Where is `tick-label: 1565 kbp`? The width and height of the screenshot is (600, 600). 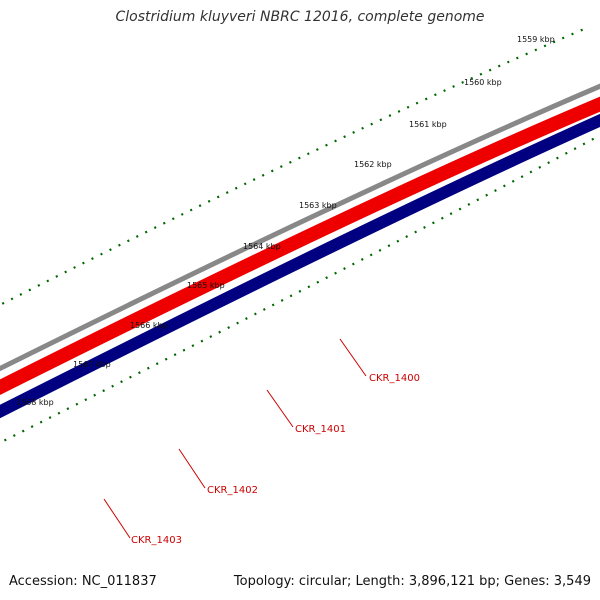 tick-label: 1565 kbp is located at coordinates (206, 285).